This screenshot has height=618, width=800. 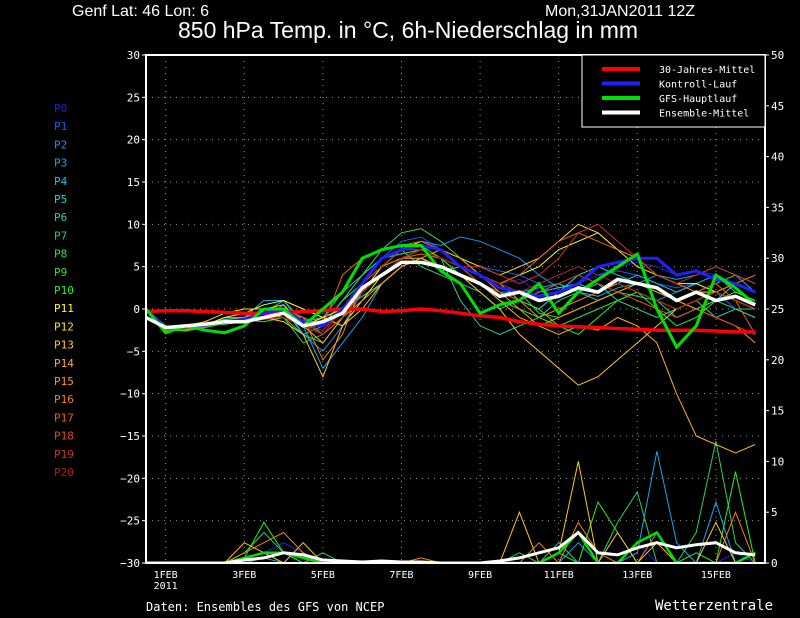 What do you see at coordinates (60, 163) in the screenshot?
I see `member-legend-p3: P3` at bounding box center [60, 163].